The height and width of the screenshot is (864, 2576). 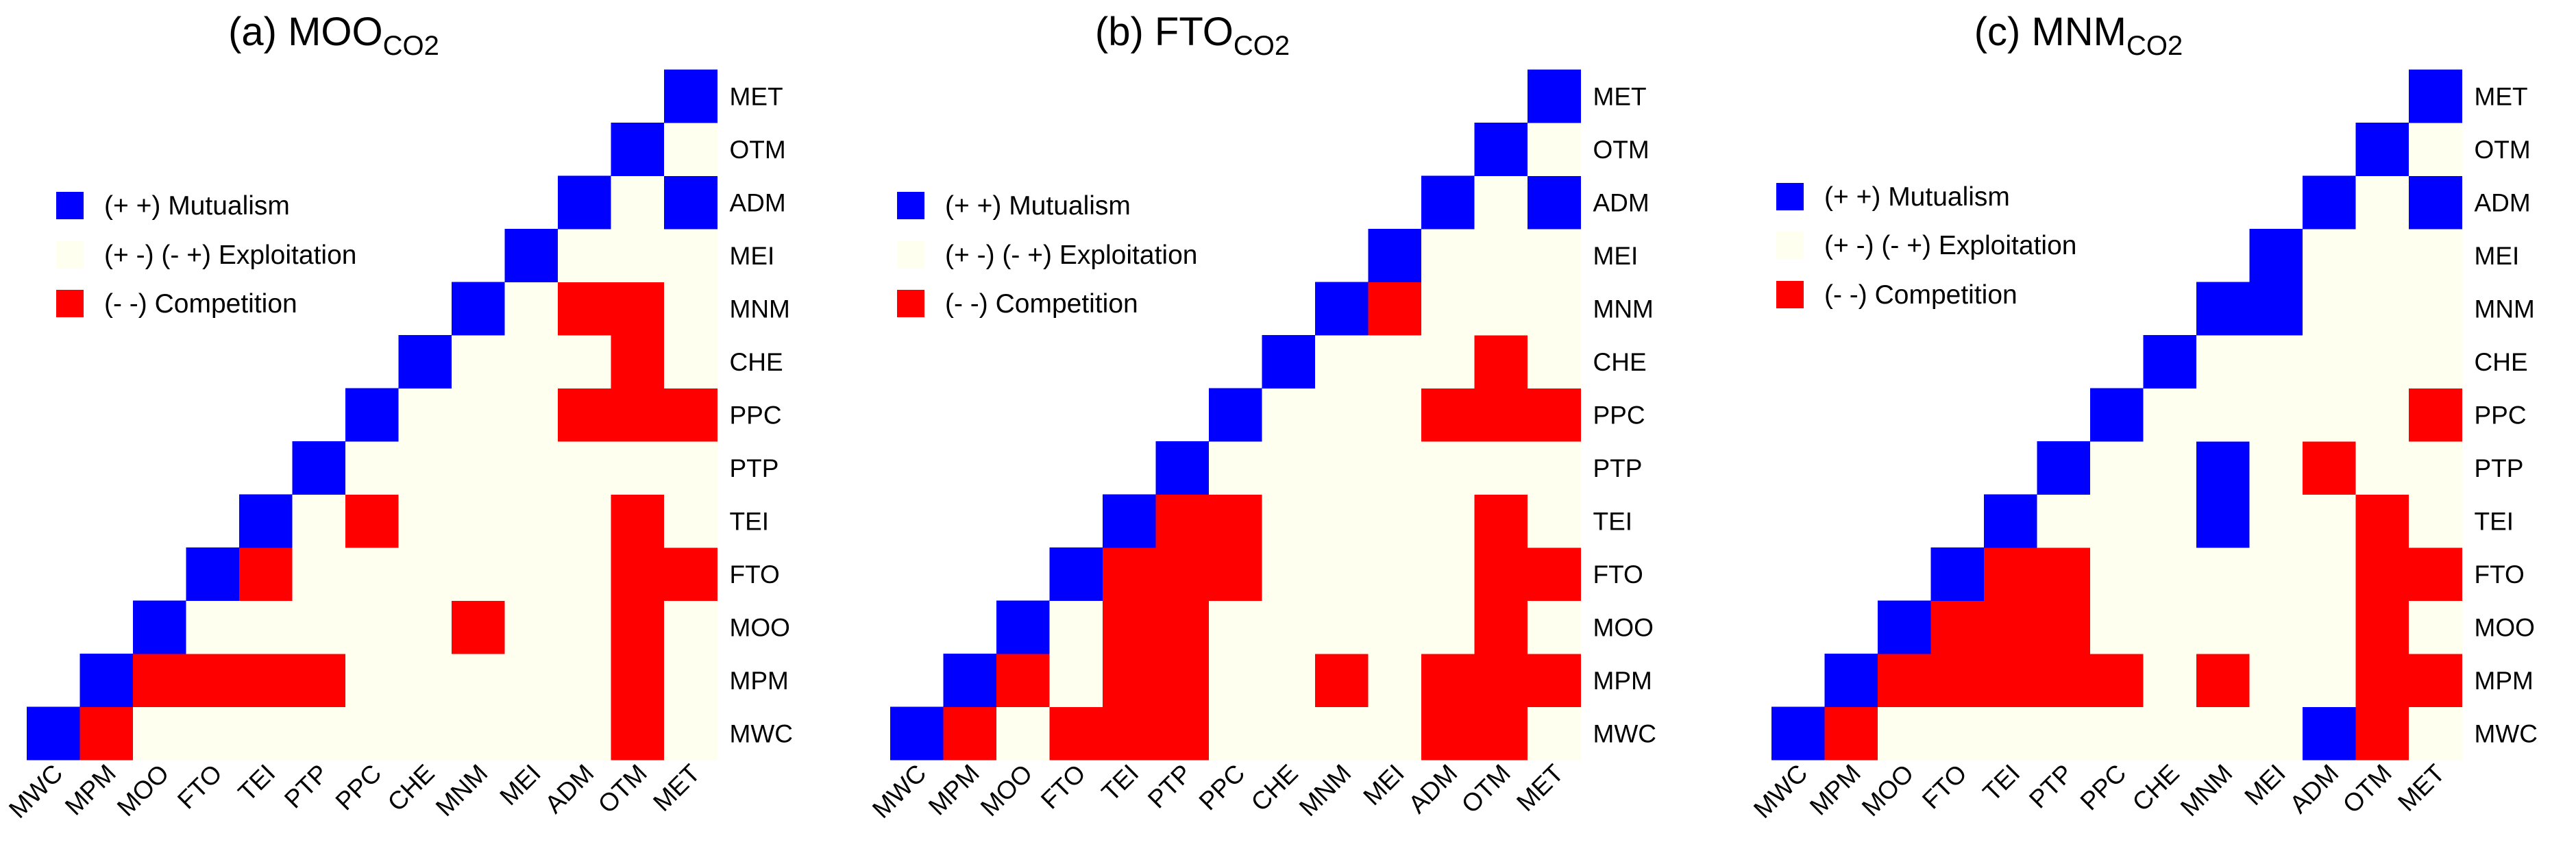 I want to click on legend-label-exploitation: (+ -) (- +) Exploitation, so click(x=1071, y=255).